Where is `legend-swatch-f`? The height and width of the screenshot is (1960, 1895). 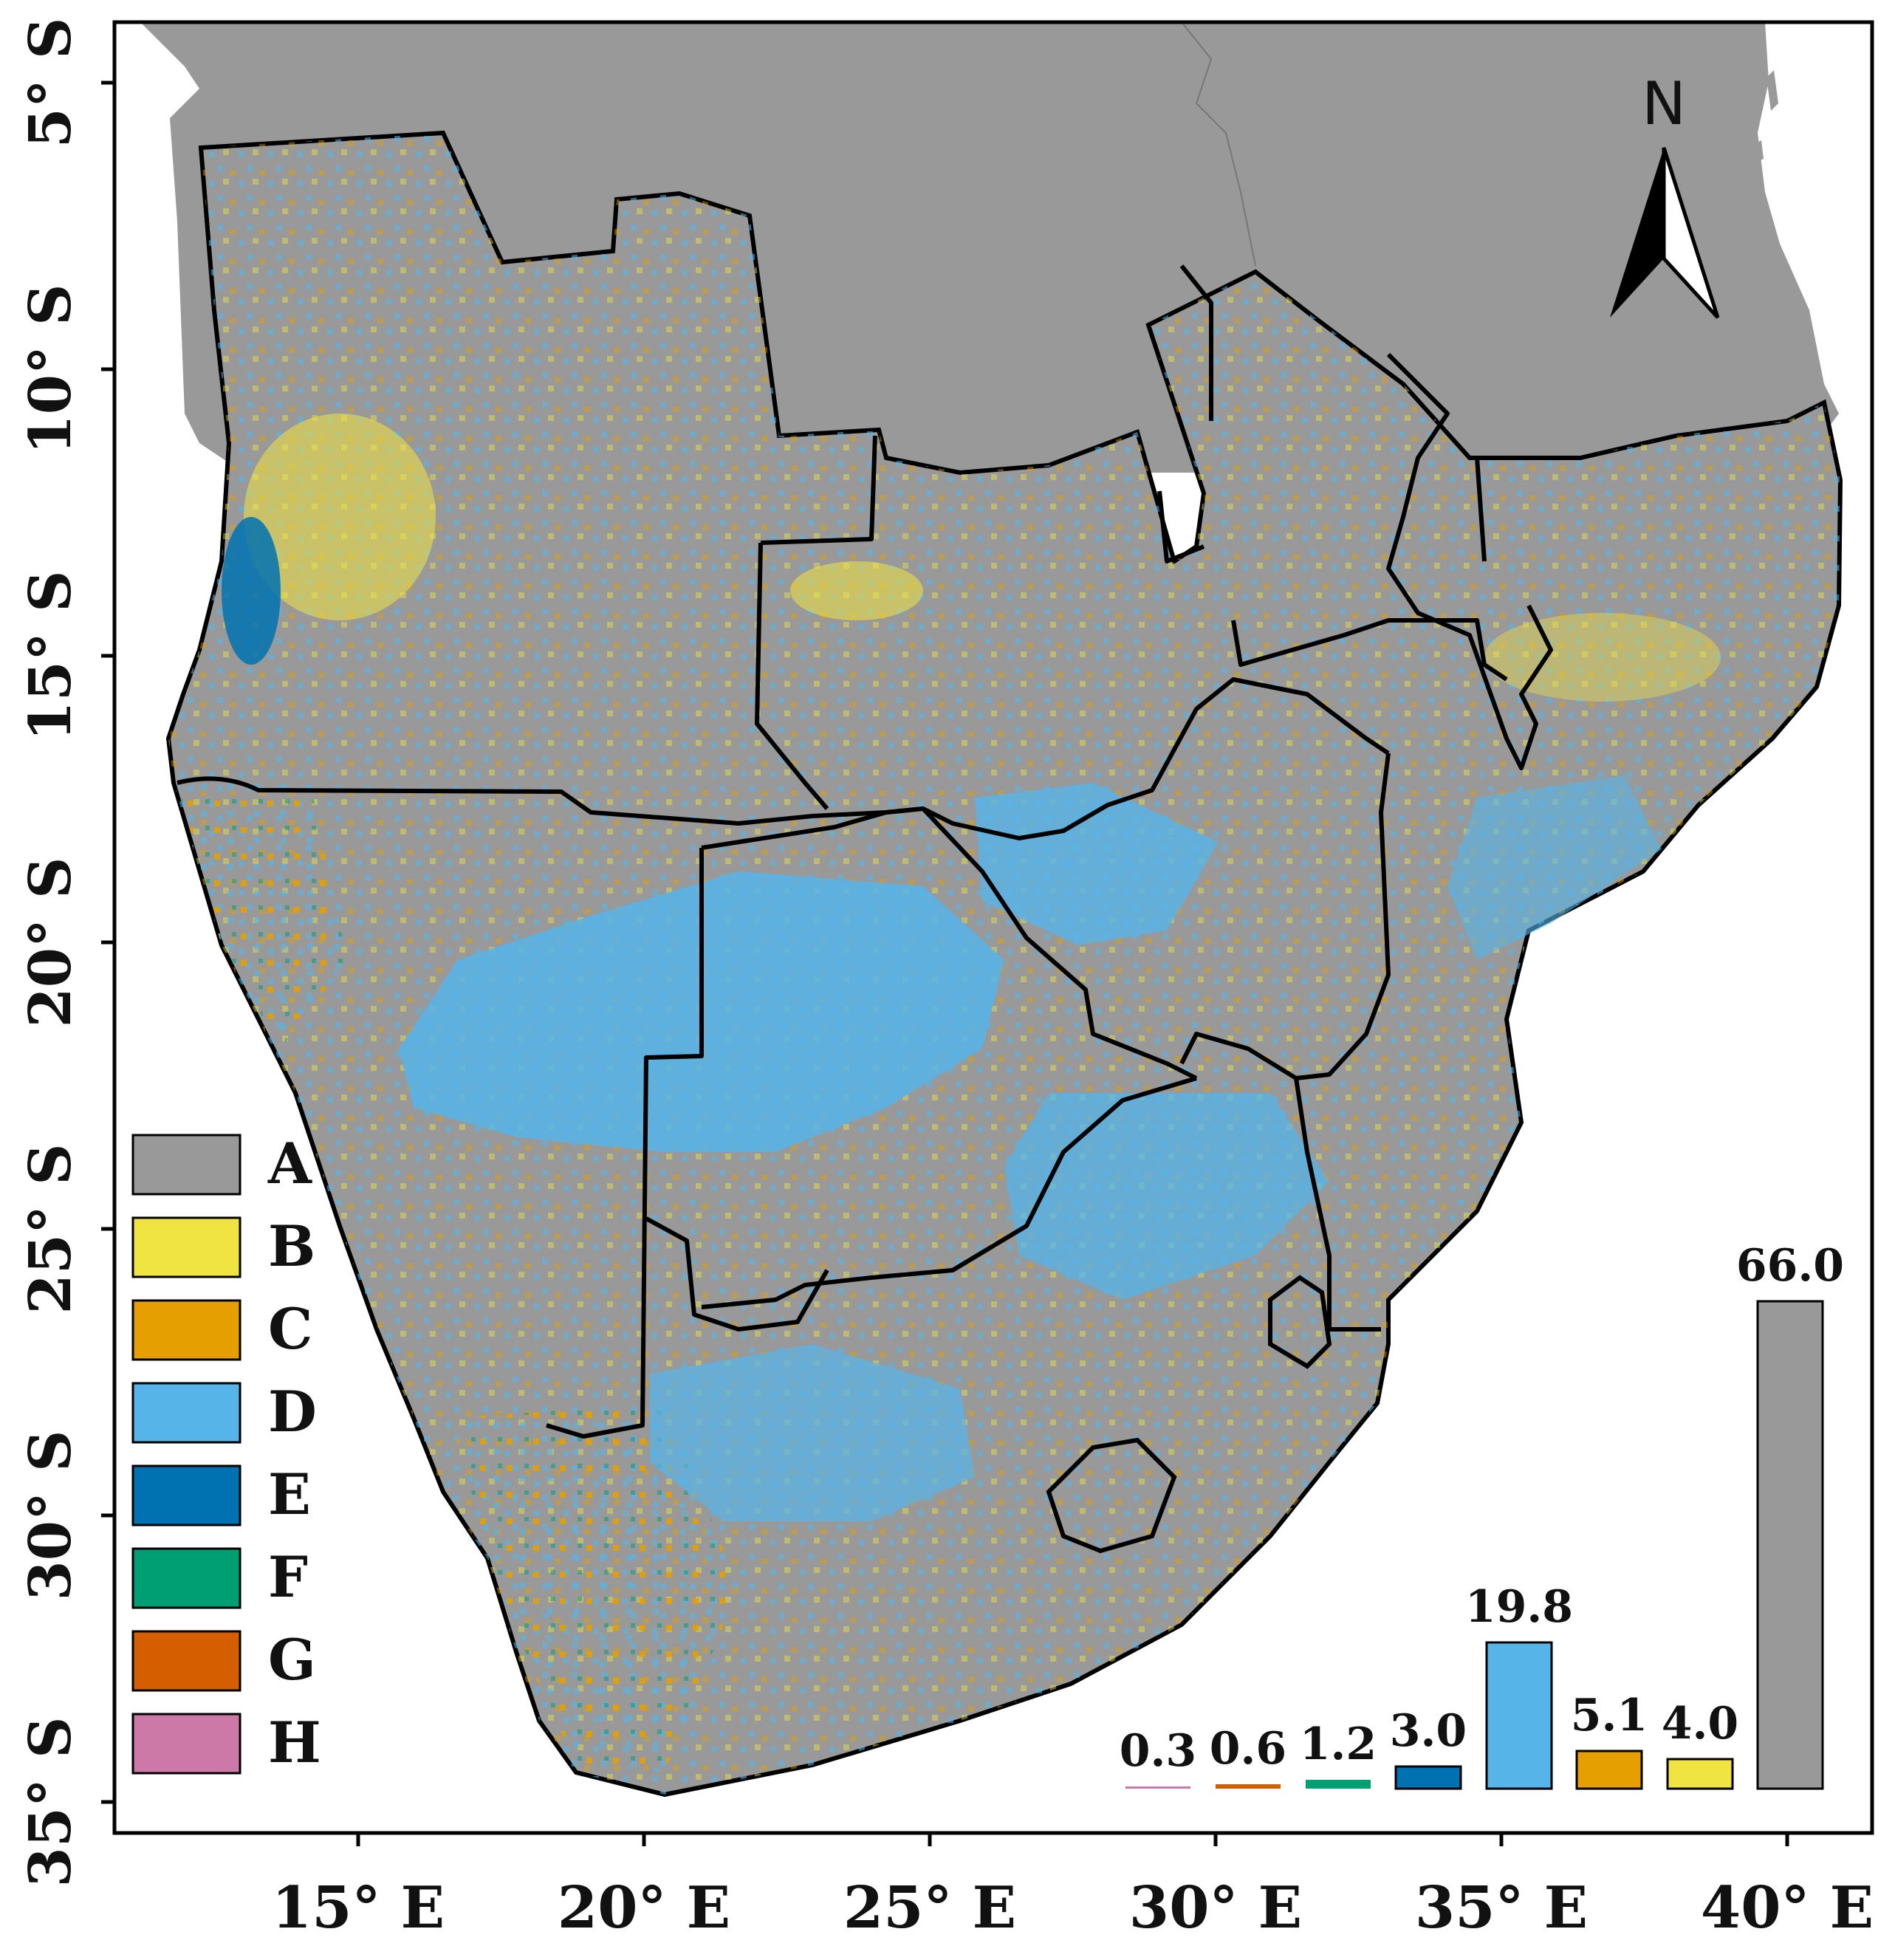 legend-swatch-f is located at coordinates (186, 1578).